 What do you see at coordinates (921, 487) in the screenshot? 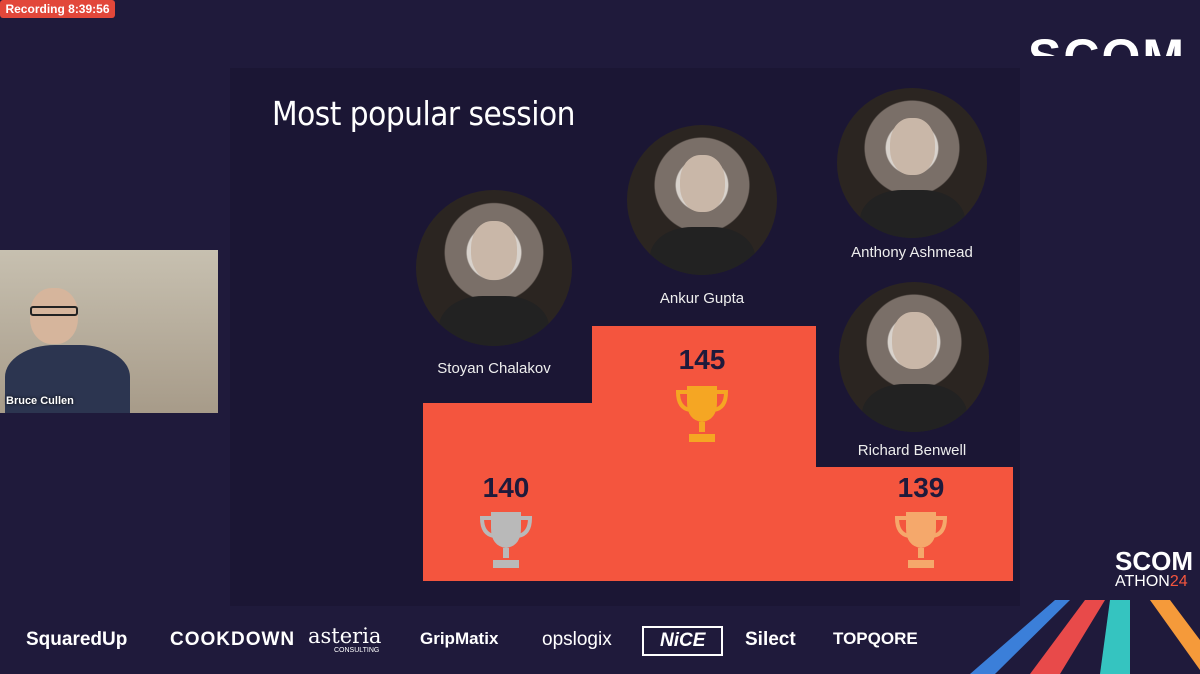
I see `score: 139` at bounding box center [921, 487].